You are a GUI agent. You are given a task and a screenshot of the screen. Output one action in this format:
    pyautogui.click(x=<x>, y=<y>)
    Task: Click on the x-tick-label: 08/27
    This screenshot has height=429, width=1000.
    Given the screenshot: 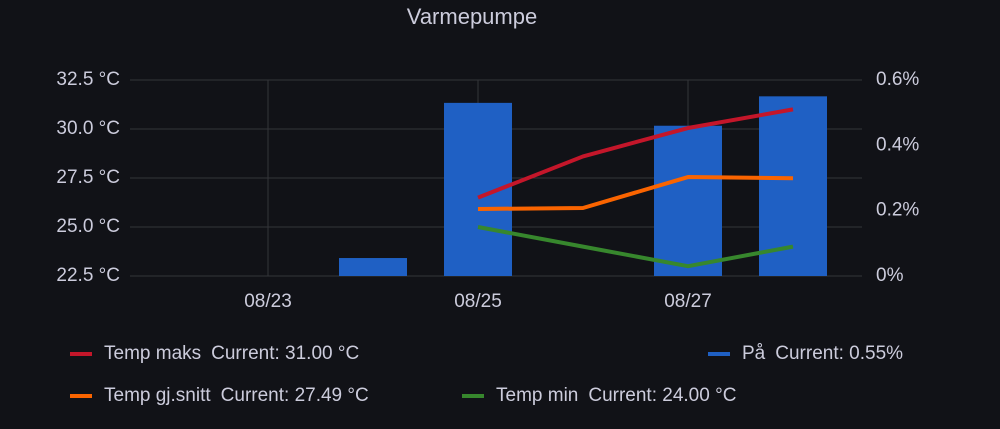 What is the action you would take?
    pyautogui.click(x=688, y=301)
    